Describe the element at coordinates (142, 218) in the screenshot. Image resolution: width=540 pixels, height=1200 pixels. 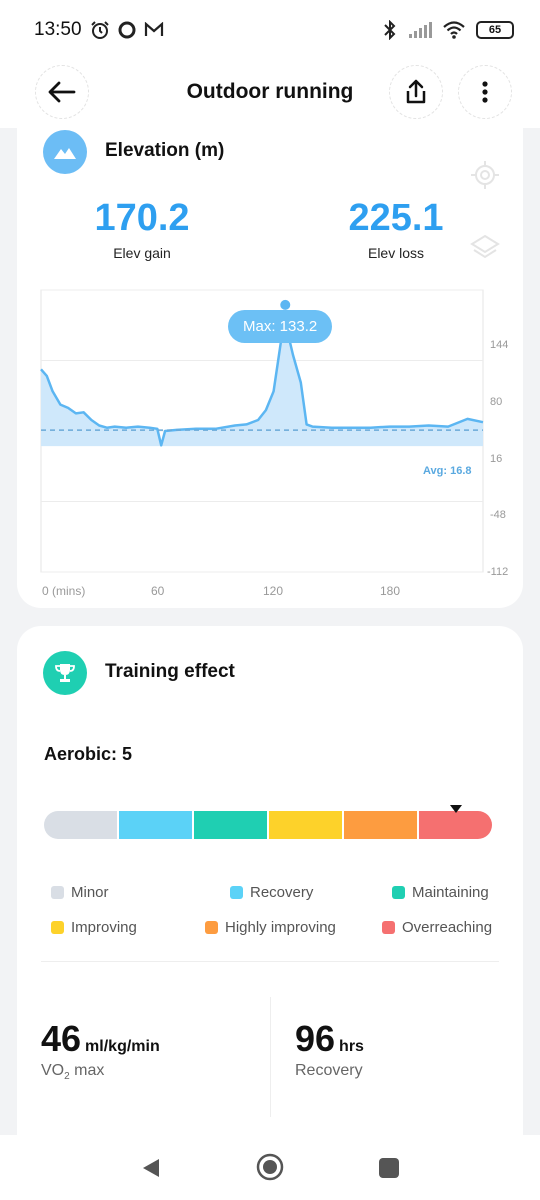
I see `elev-gain-value: 170.2` at that location.